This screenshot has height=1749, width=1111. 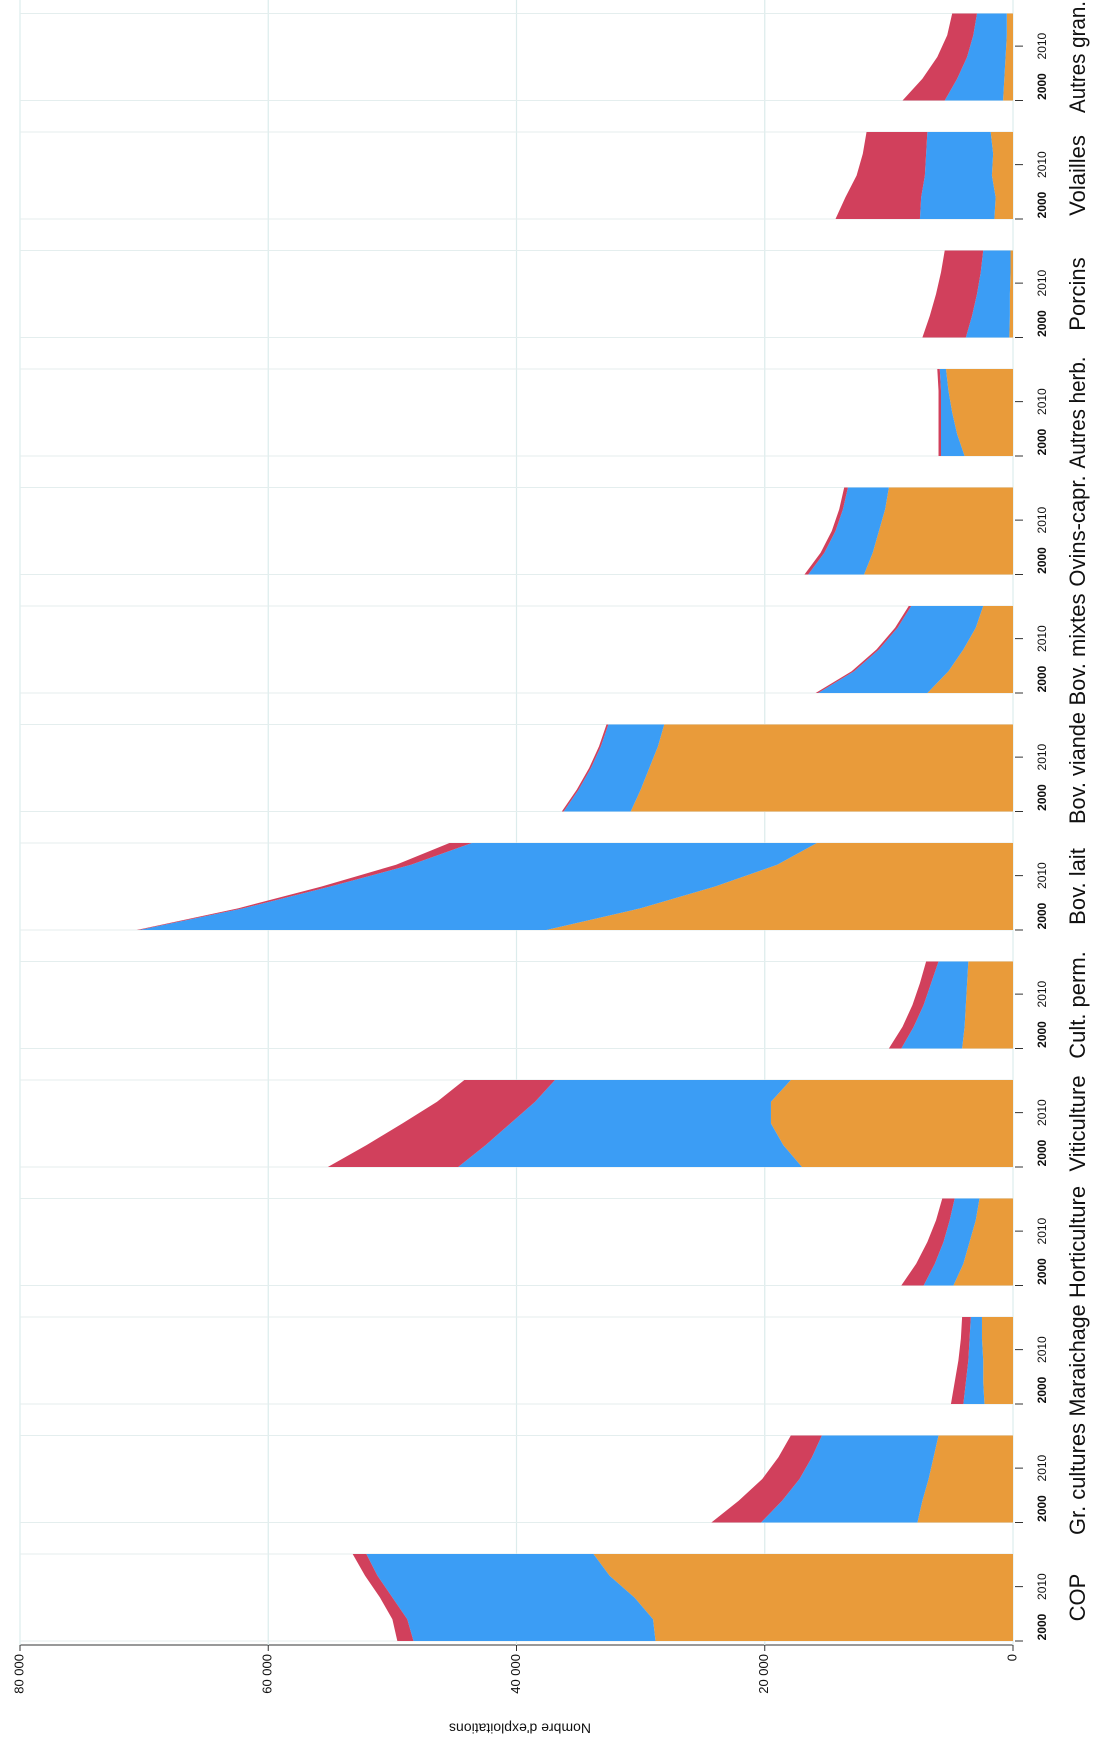 What do you see at coordinates (1077, 768) in the screenshot?
I see `panel-title: Bov. viande` at bounding box center [1077, 768].